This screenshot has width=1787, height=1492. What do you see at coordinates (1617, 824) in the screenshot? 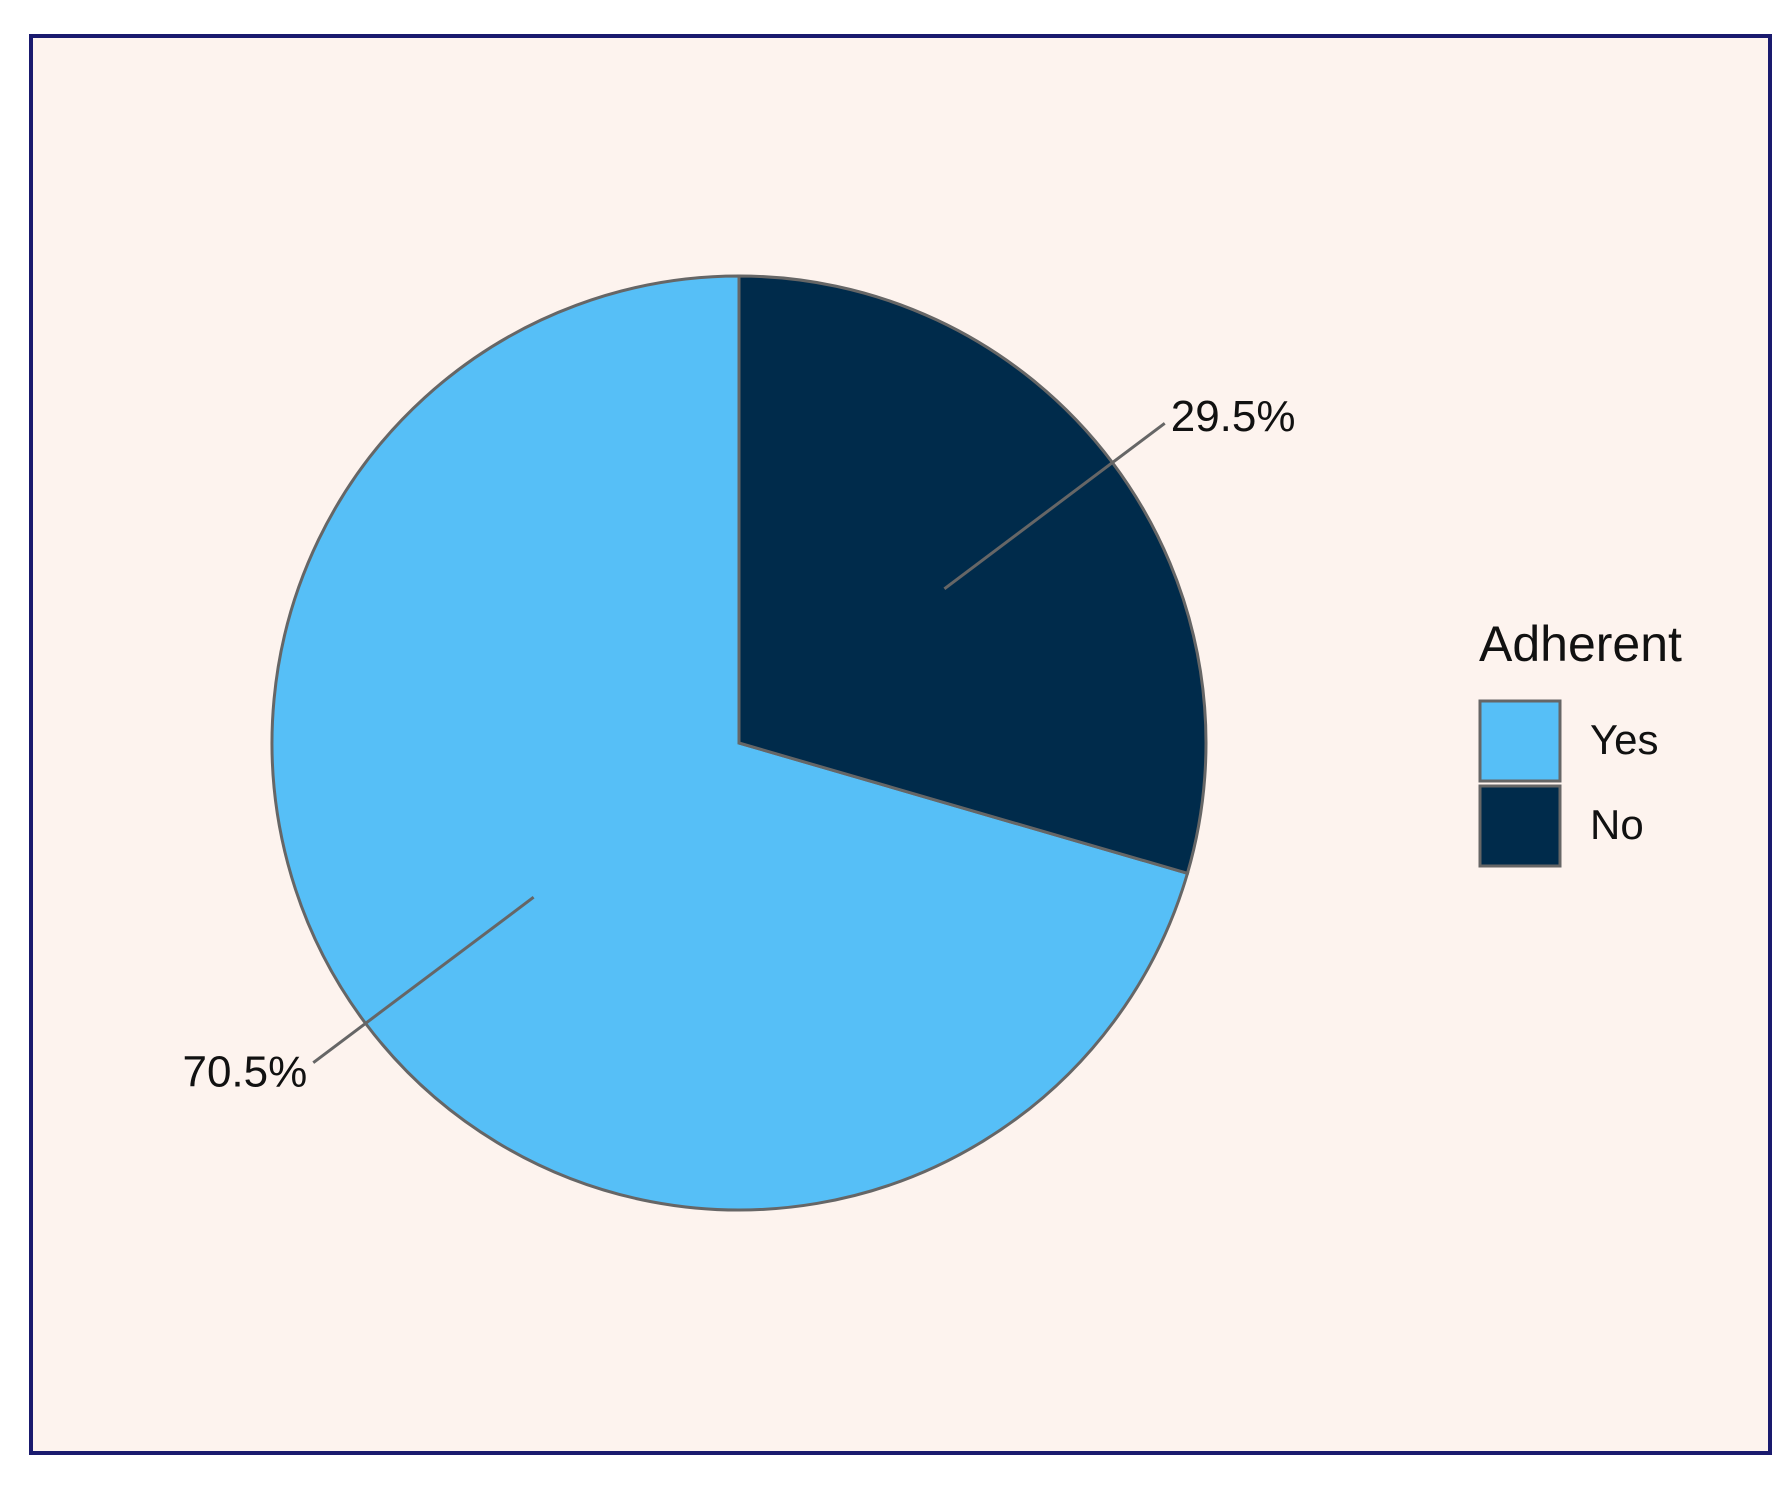
I see `legend-label: No` at bounding box center [1617, 824].